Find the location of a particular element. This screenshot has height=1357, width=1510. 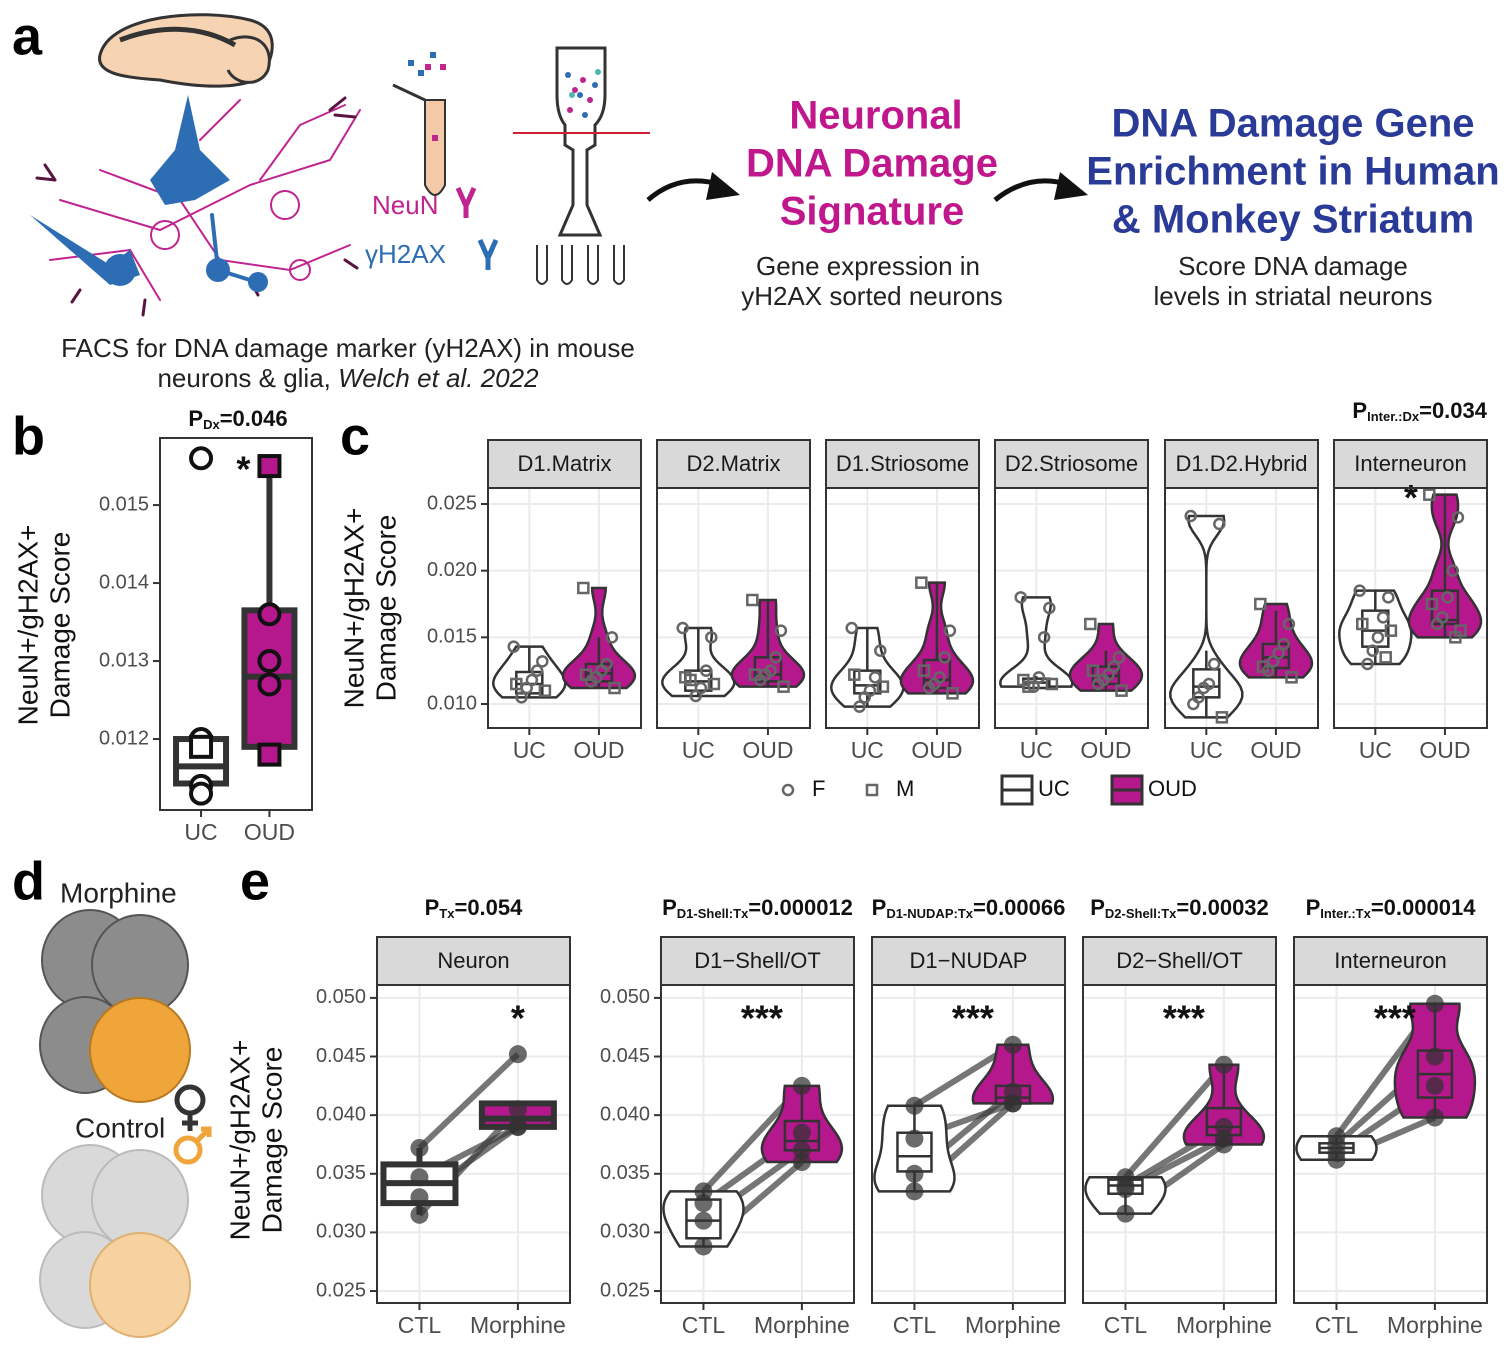

p-label-sub: Inter.:Dx is located at coordinates (1393, 416).